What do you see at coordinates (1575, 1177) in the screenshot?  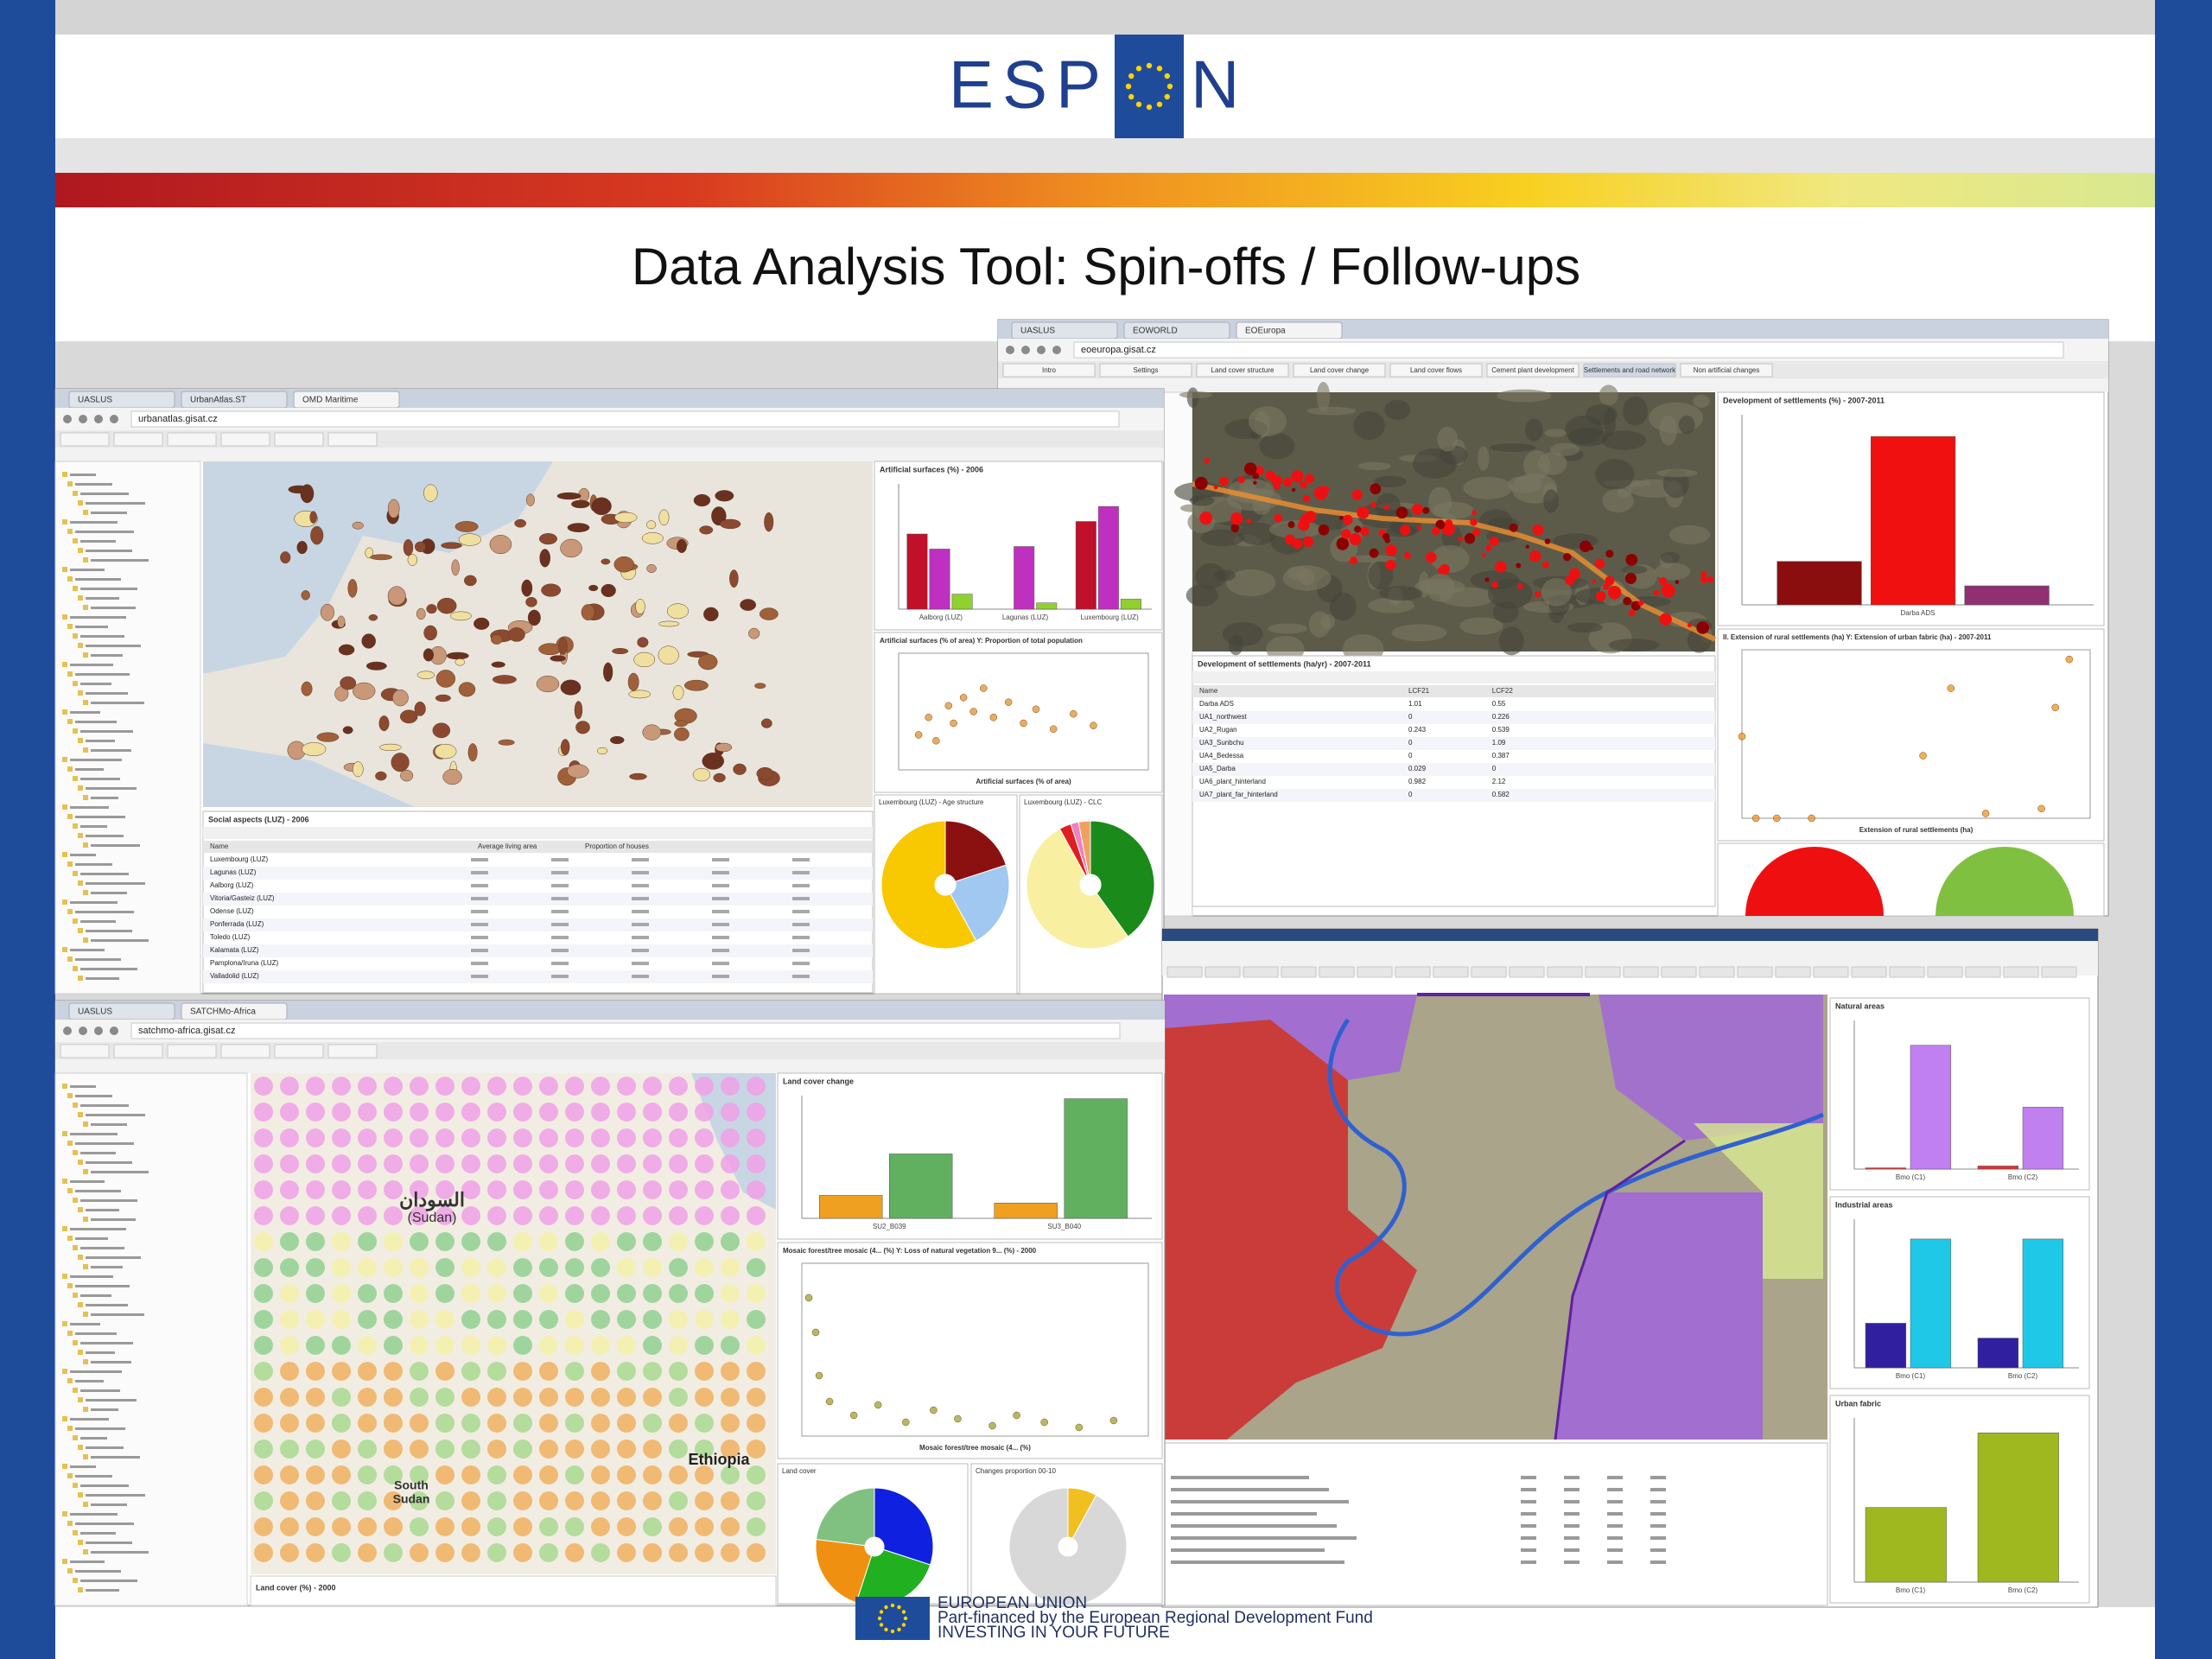 I see `river` at bounding box center [1575, 1177].